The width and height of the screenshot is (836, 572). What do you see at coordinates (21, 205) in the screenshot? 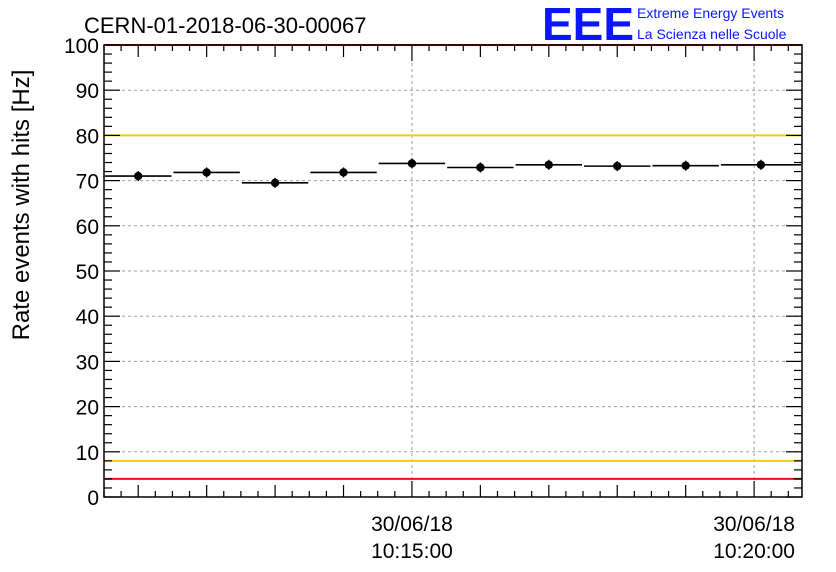
I see `y-axis-label: Rate events with hits [Hz]` at bounding box center [21, 205].